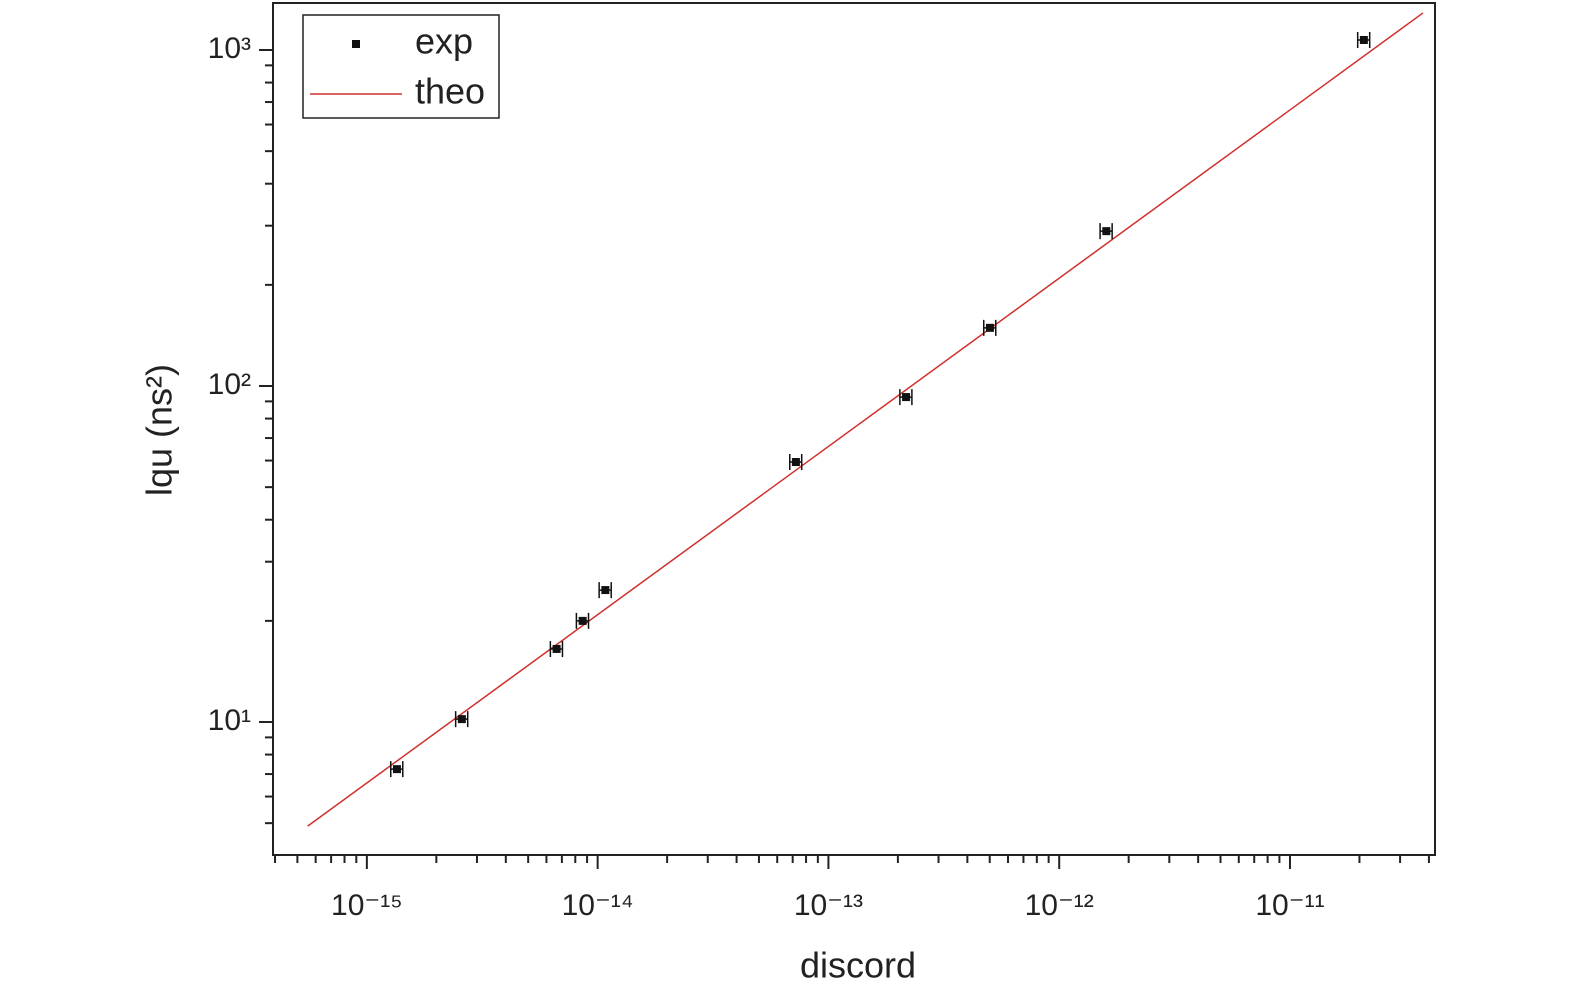 Image resolution: width=1575 pixels, height=988 pixels. I want to click on legend-marker, so click(356, 44).